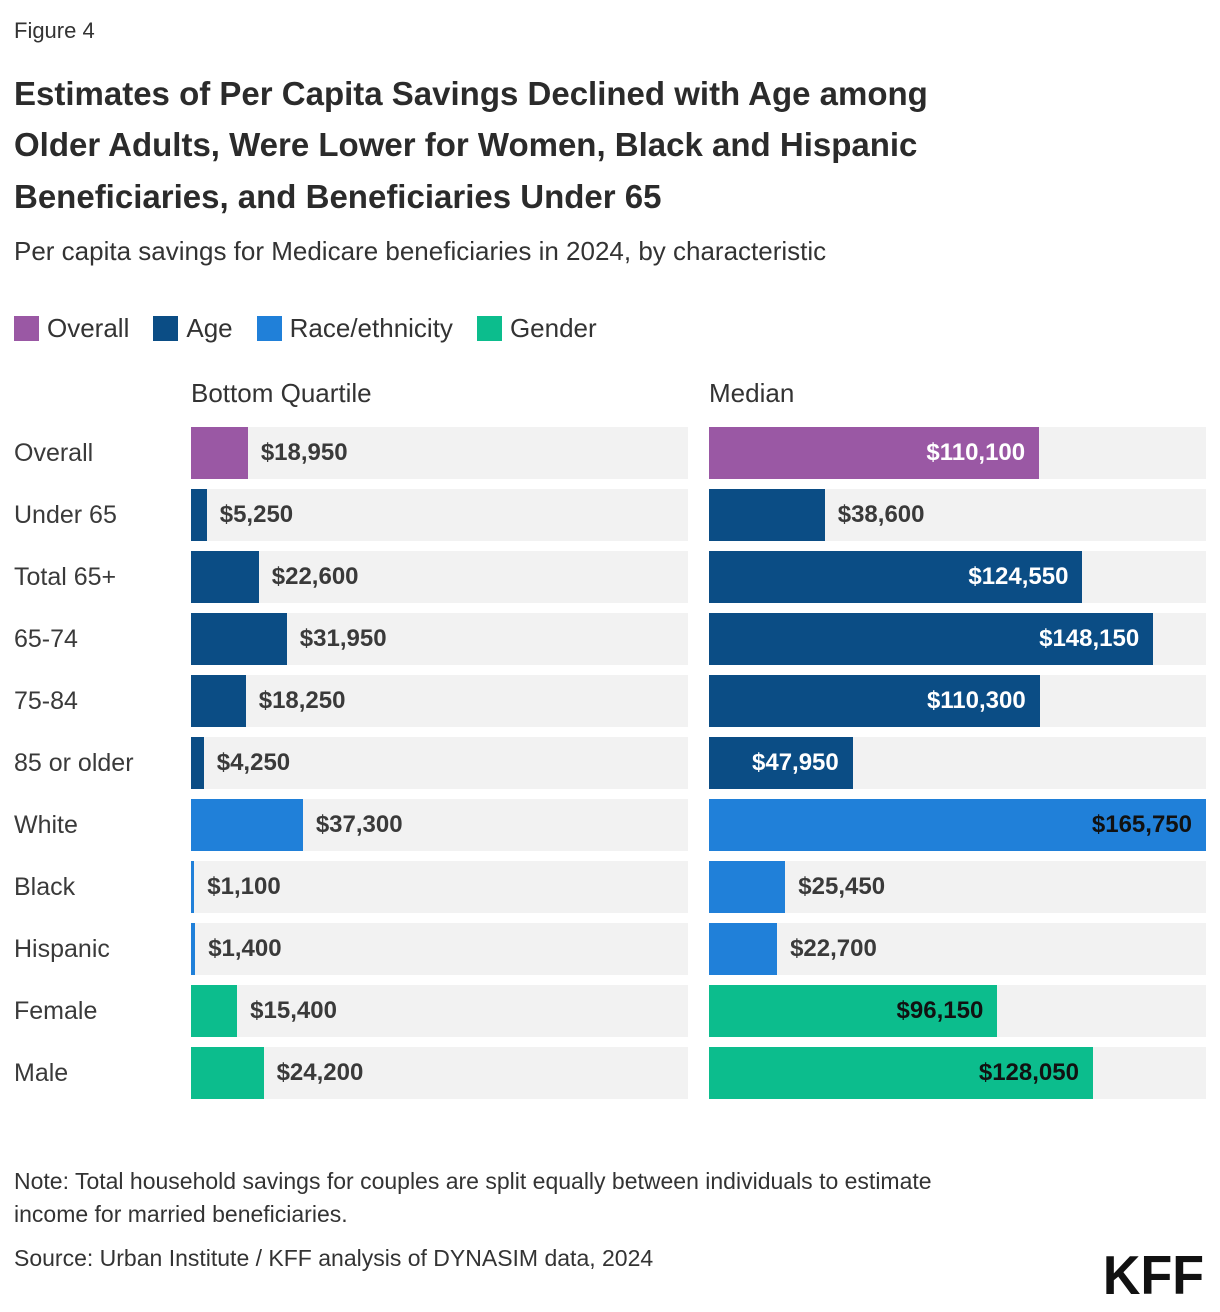 Image resolution: width=1220 pixels, height=1312 pixels. I want to click on bar-track-median: $128,050, so click(957, 1073).